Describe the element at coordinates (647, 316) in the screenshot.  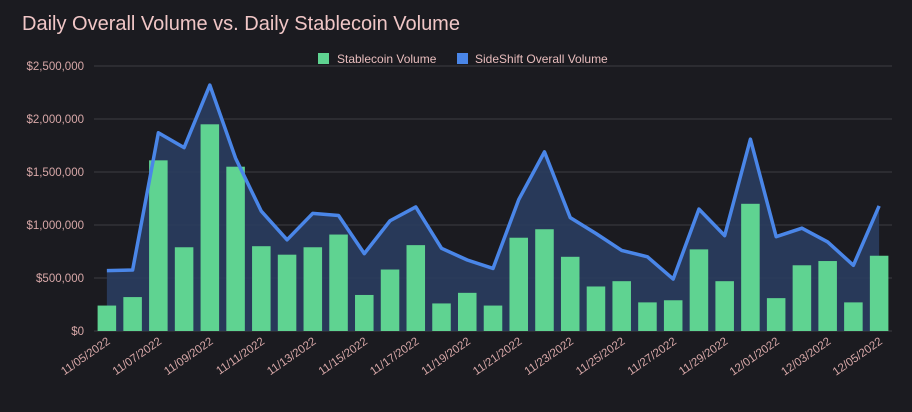
I see `bar-stablecoin-11-26-2022` at that location.